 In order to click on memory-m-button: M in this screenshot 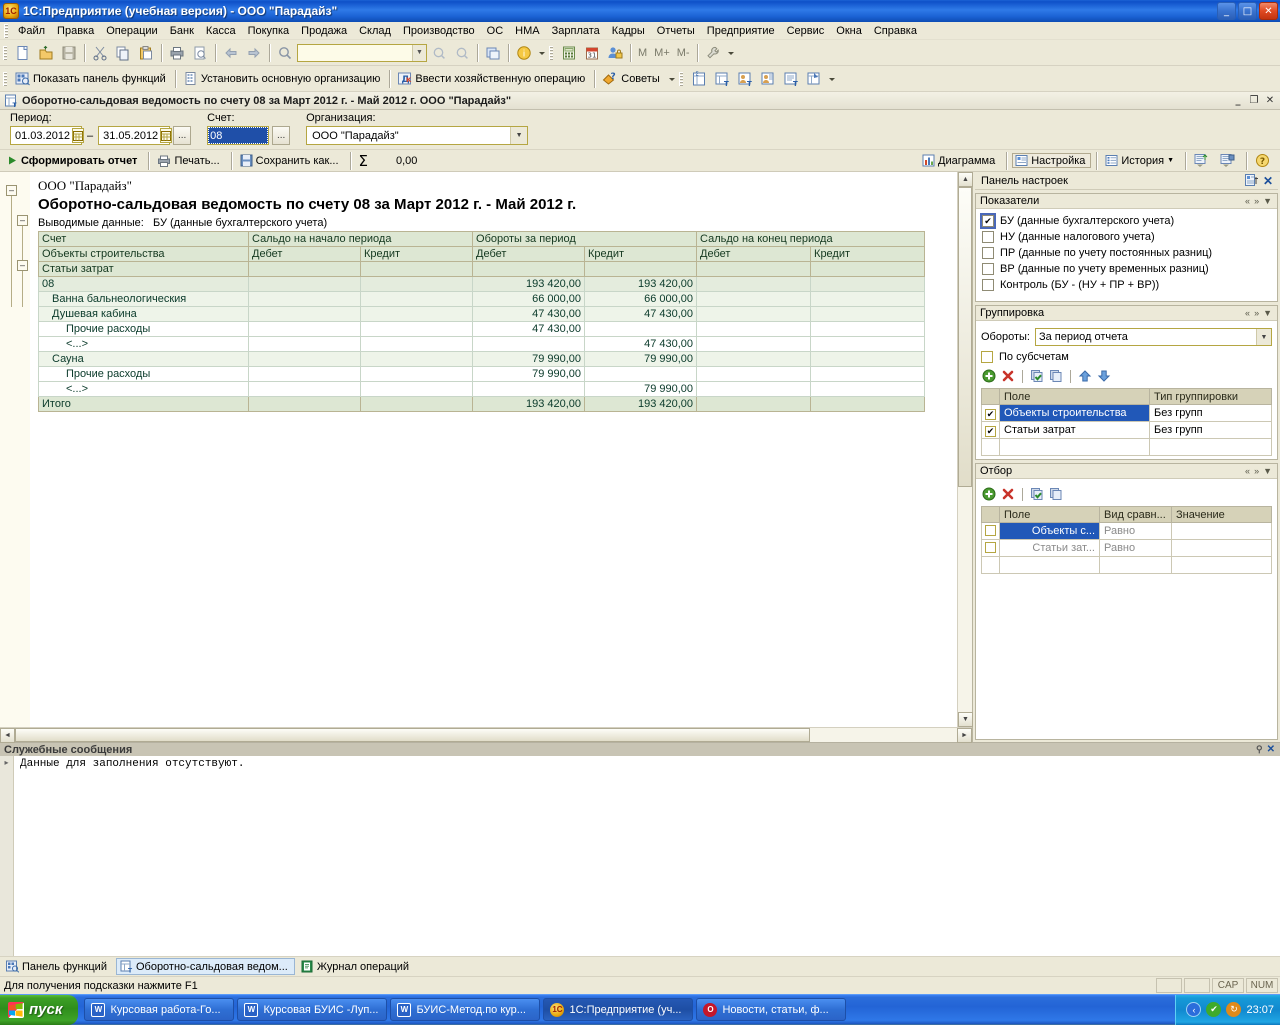, I will do `click(642, 53)`.